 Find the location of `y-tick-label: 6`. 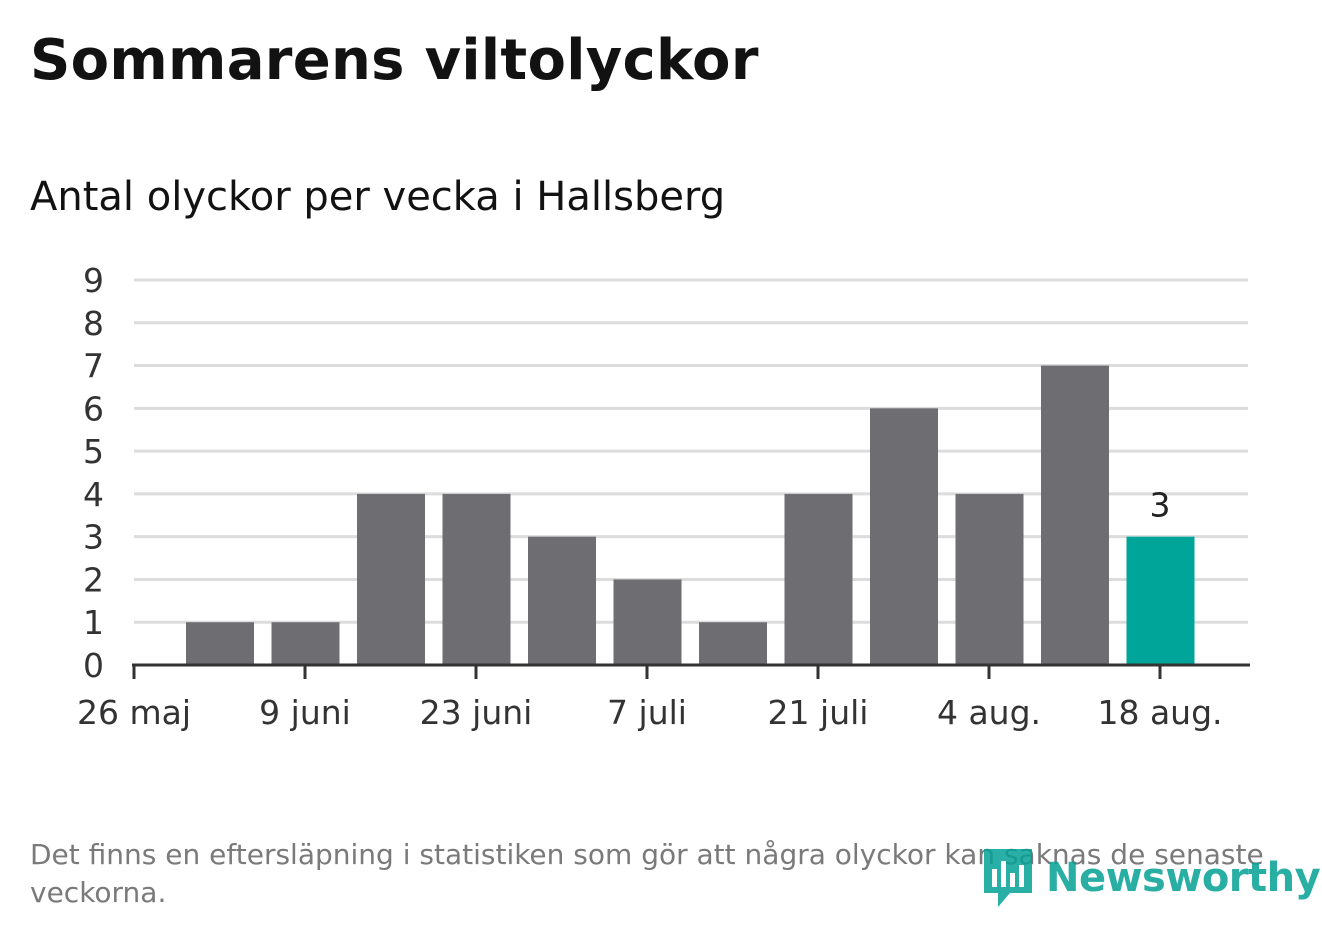

y-tick-label: 6 is located at coordinates (93, 408).